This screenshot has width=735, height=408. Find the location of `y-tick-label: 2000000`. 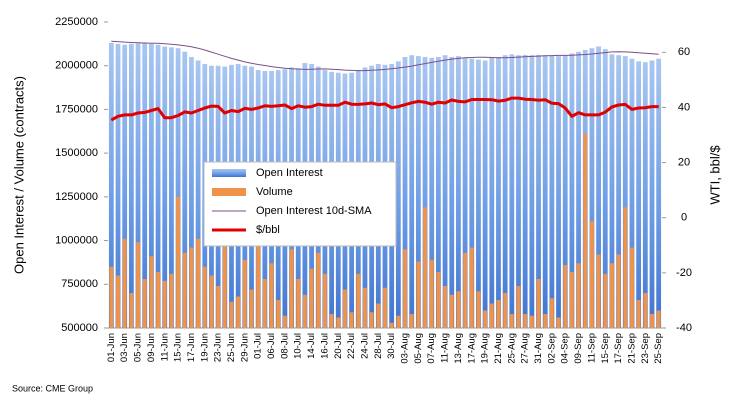

y-tick-label: 2000000 is located at coordinates (76, 66).